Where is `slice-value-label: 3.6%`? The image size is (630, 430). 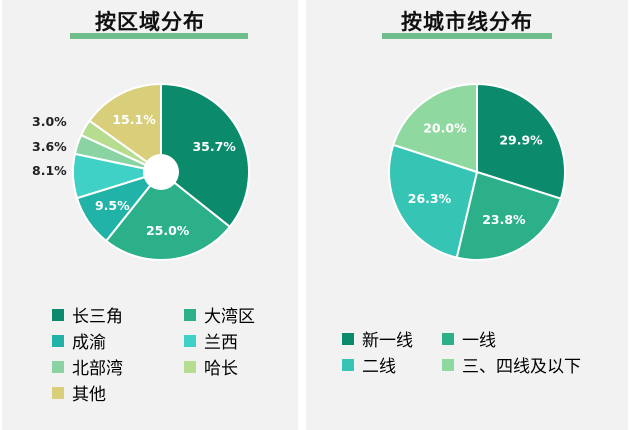 slice-value-label: 3.6% is located at coordinates (49, 146).